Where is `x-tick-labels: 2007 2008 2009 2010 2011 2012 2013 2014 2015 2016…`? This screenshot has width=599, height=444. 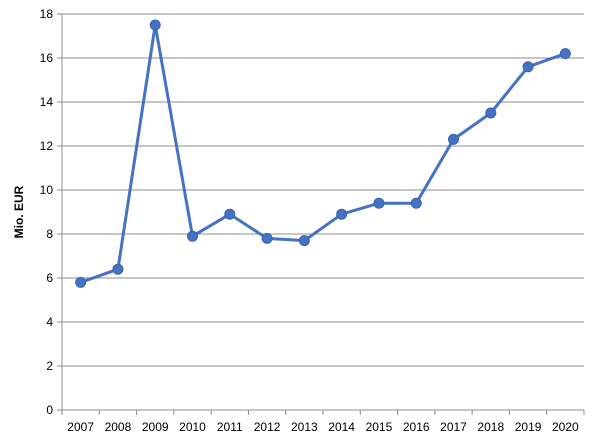
x-tick-labels: 2007 2008 2009 2010 2011 2012 2013 2014 2015 2016… is located at coordinates (323, 427).